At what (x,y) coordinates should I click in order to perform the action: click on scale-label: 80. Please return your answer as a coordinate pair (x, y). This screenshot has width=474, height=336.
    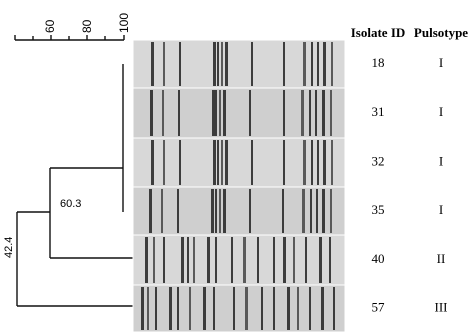
    Looking at the image, I should click on (87, 26).